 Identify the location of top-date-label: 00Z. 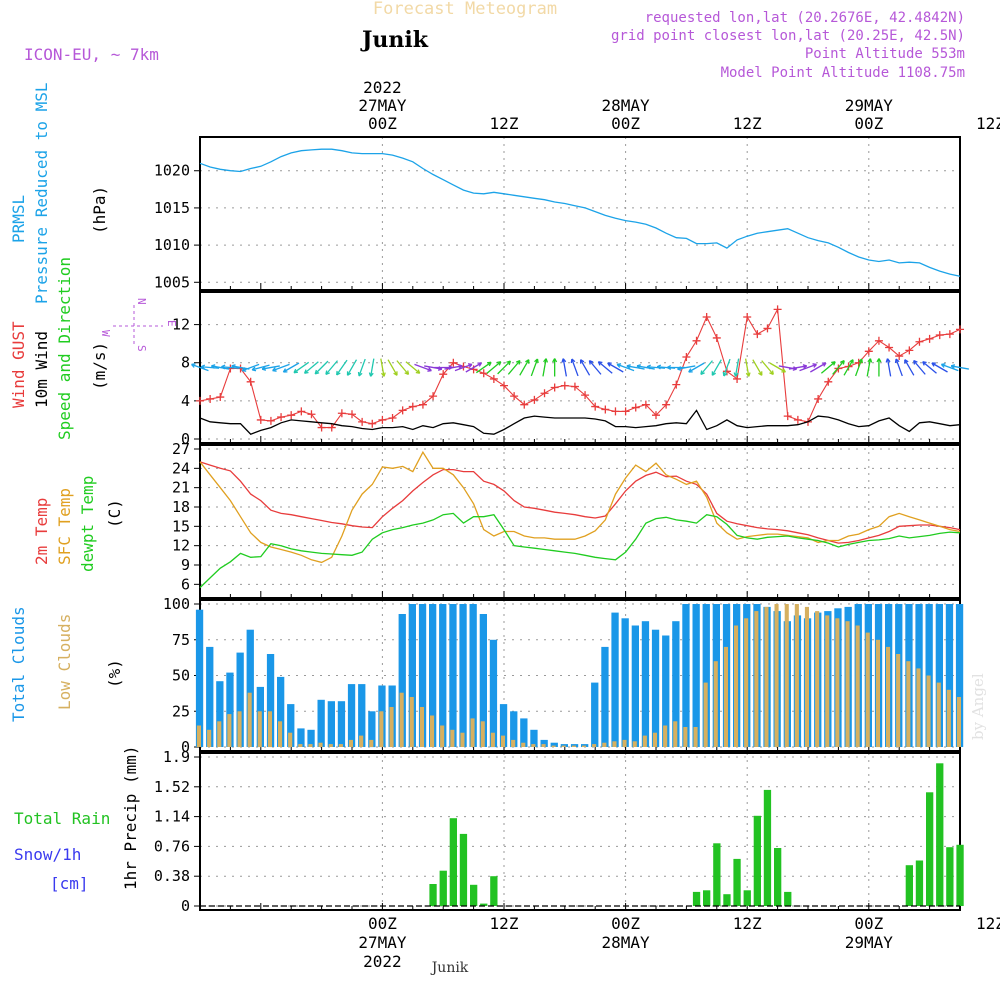
(868, 123).